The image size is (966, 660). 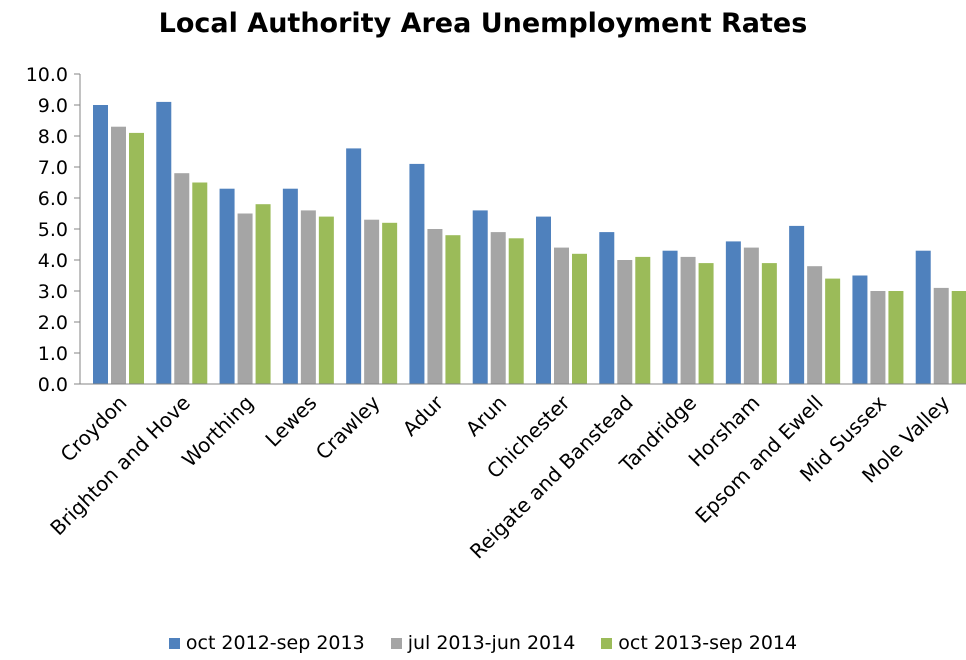 What do you see at coordinates (423, 415) in the screenshot?
I see `x-tick-label: Adur` at bounding box center [423, 415].